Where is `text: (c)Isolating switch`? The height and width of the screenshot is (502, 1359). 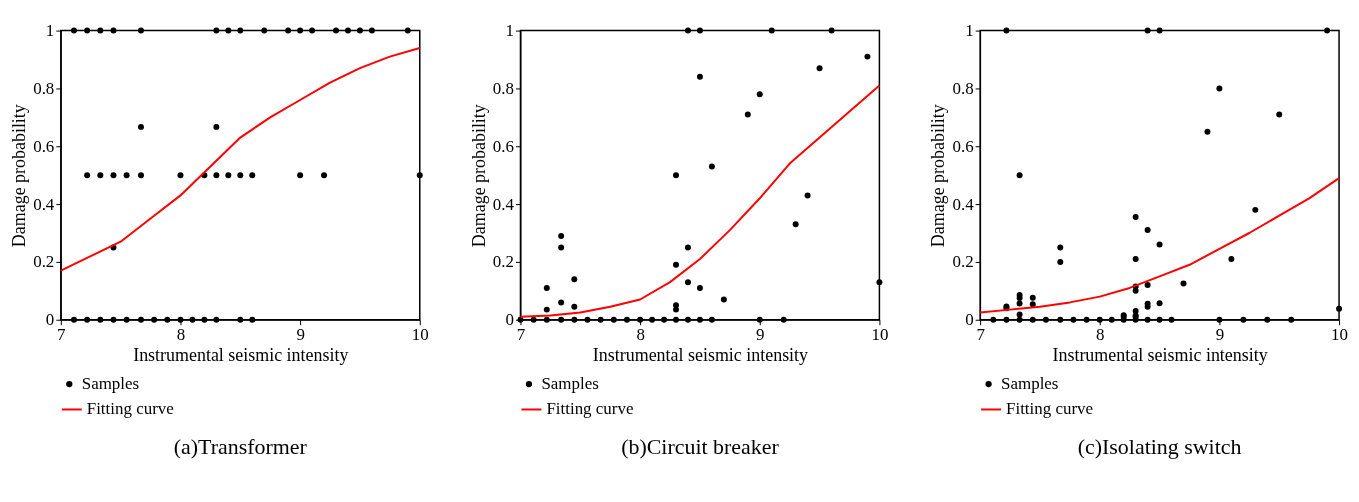 text: (c)Isolating switch is located at coordinates (1159, 447).